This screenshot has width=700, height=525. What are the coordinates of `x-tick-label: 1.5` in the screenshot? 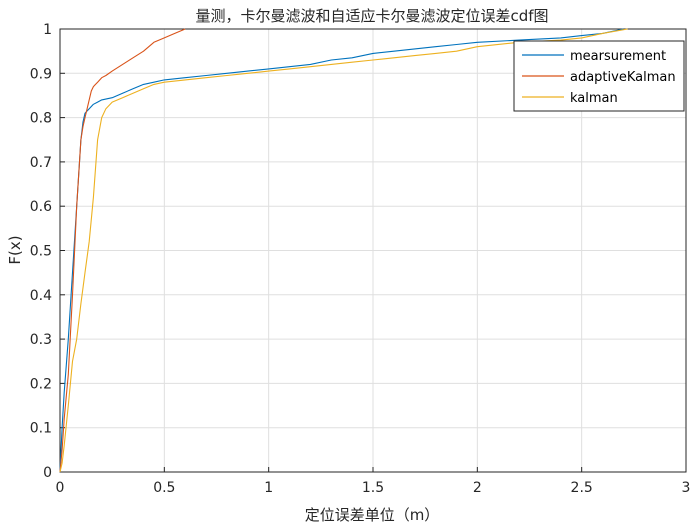 It's located at (373, 488).